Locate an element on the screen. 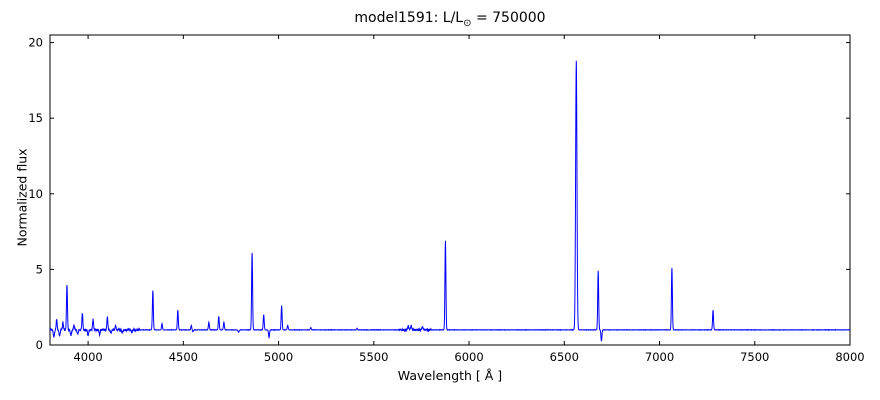 The width and height of the screenshot is (880, 400). x-tick-label: 6500 is located at coordinates (564, 357).